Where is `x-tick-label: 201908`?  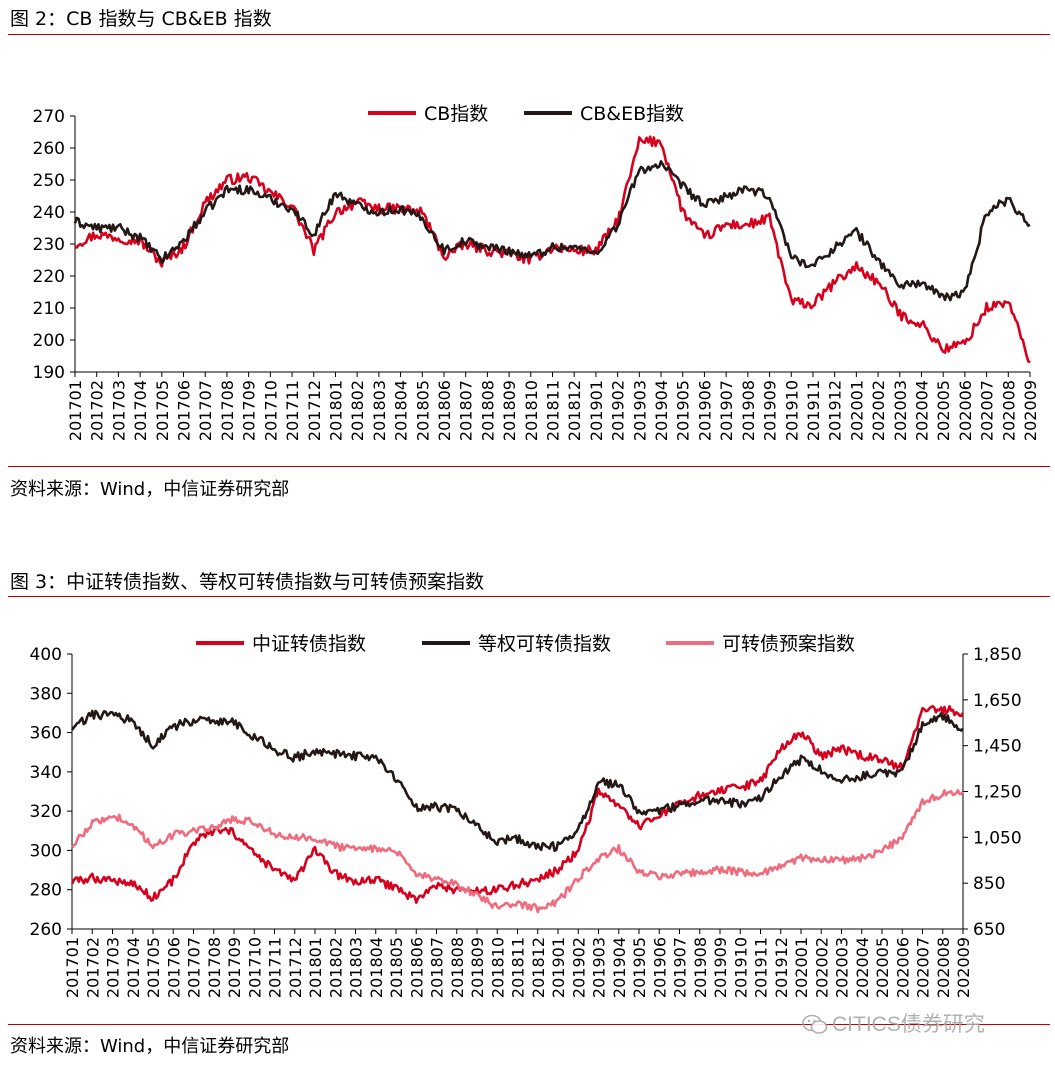 x-tick-label: 201908 is located at coordinates (748, 410).